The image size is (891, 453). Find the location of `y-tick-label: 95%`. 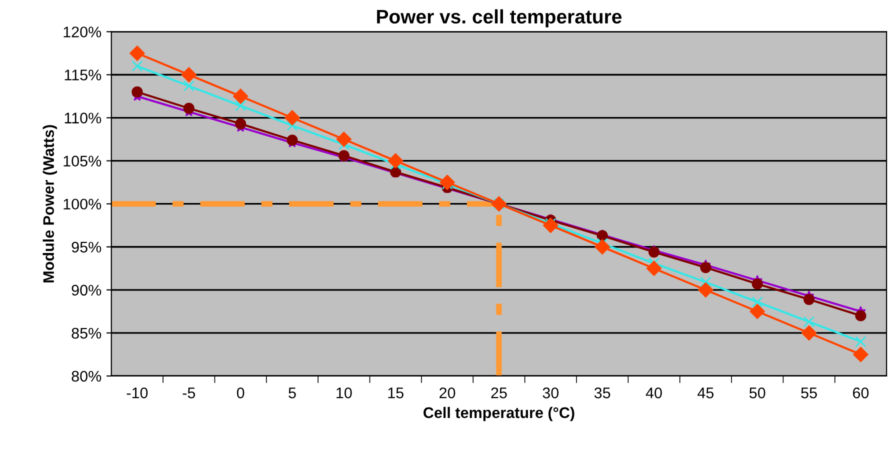

y-tick-label: 95% is located at coordinates (87, 247).